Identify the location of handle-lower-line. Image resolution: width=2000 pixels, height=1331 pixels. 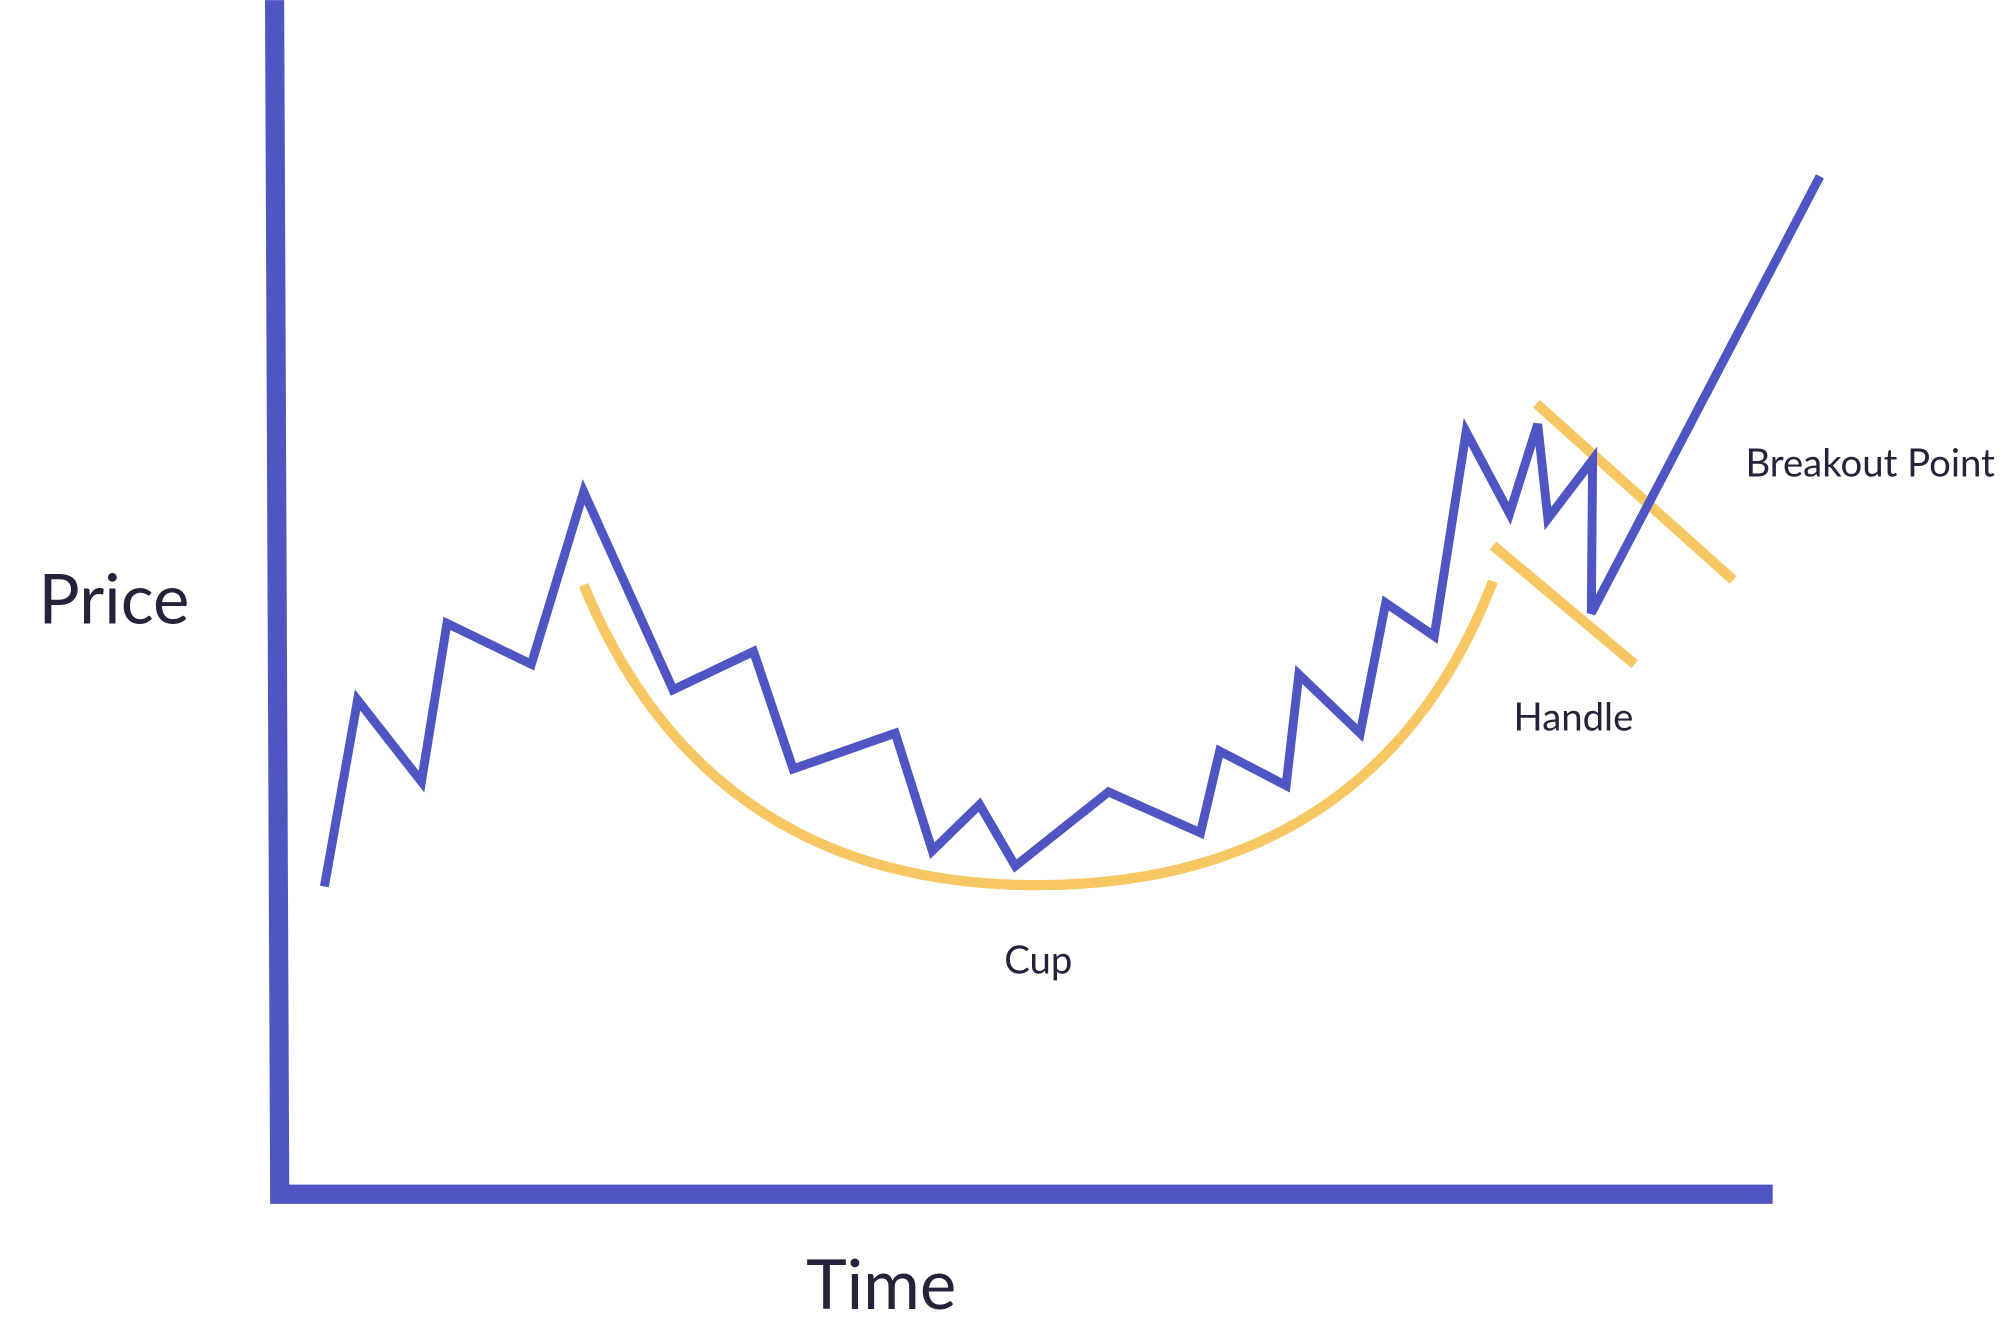
(1564, 605).